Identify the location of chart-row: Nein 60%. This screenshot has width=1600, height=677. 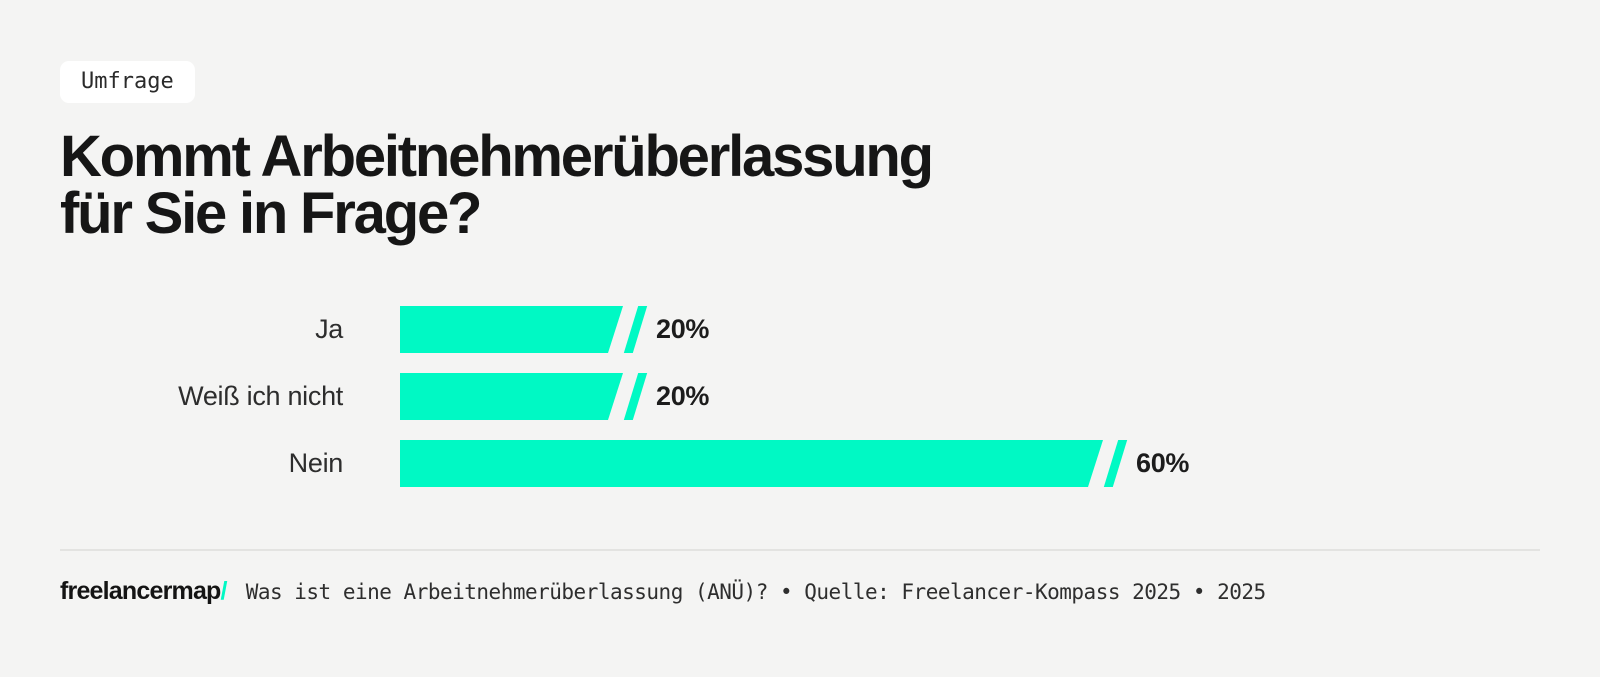
(800, 463).